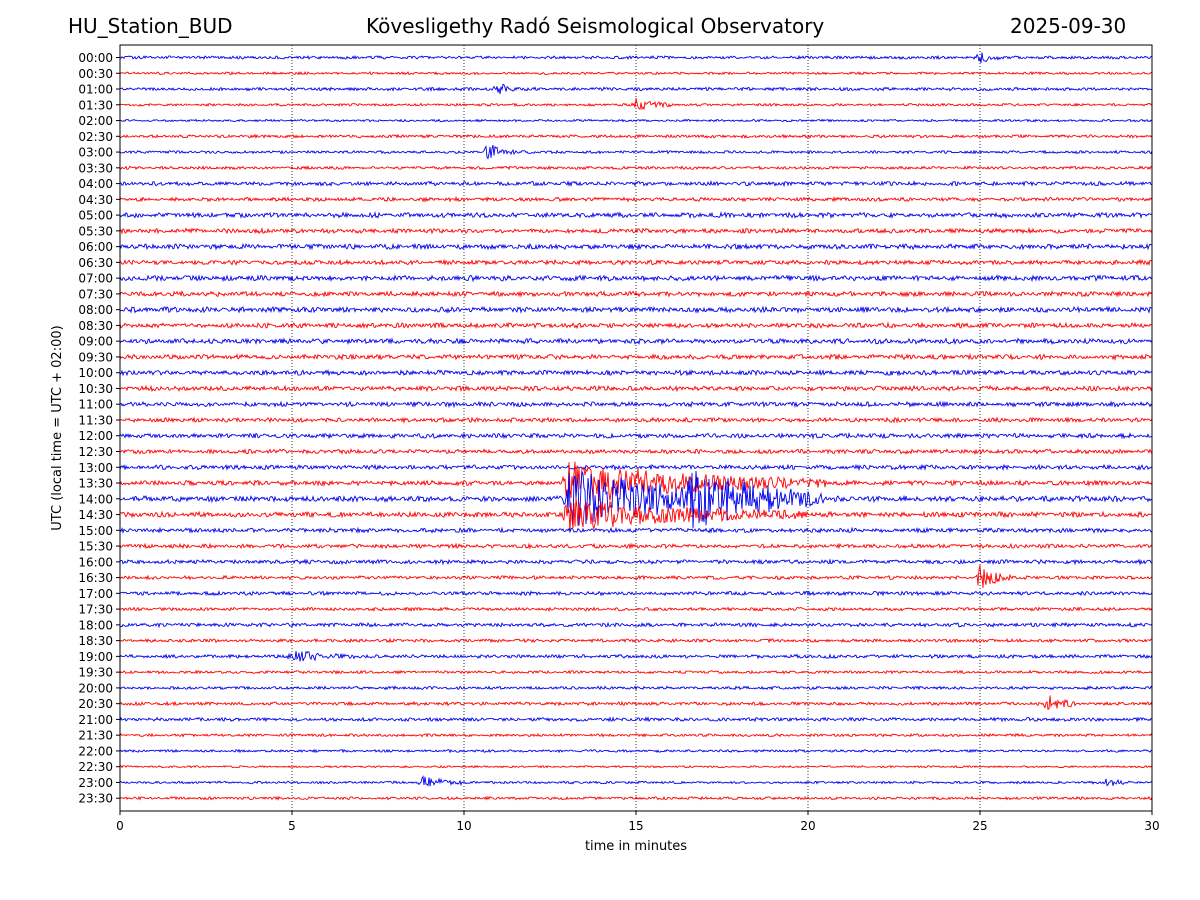  What do you see at coordinates (95, 436) in the screenshot?
I see `y-tick-label: 12:00` at bounding box center [95, 436].